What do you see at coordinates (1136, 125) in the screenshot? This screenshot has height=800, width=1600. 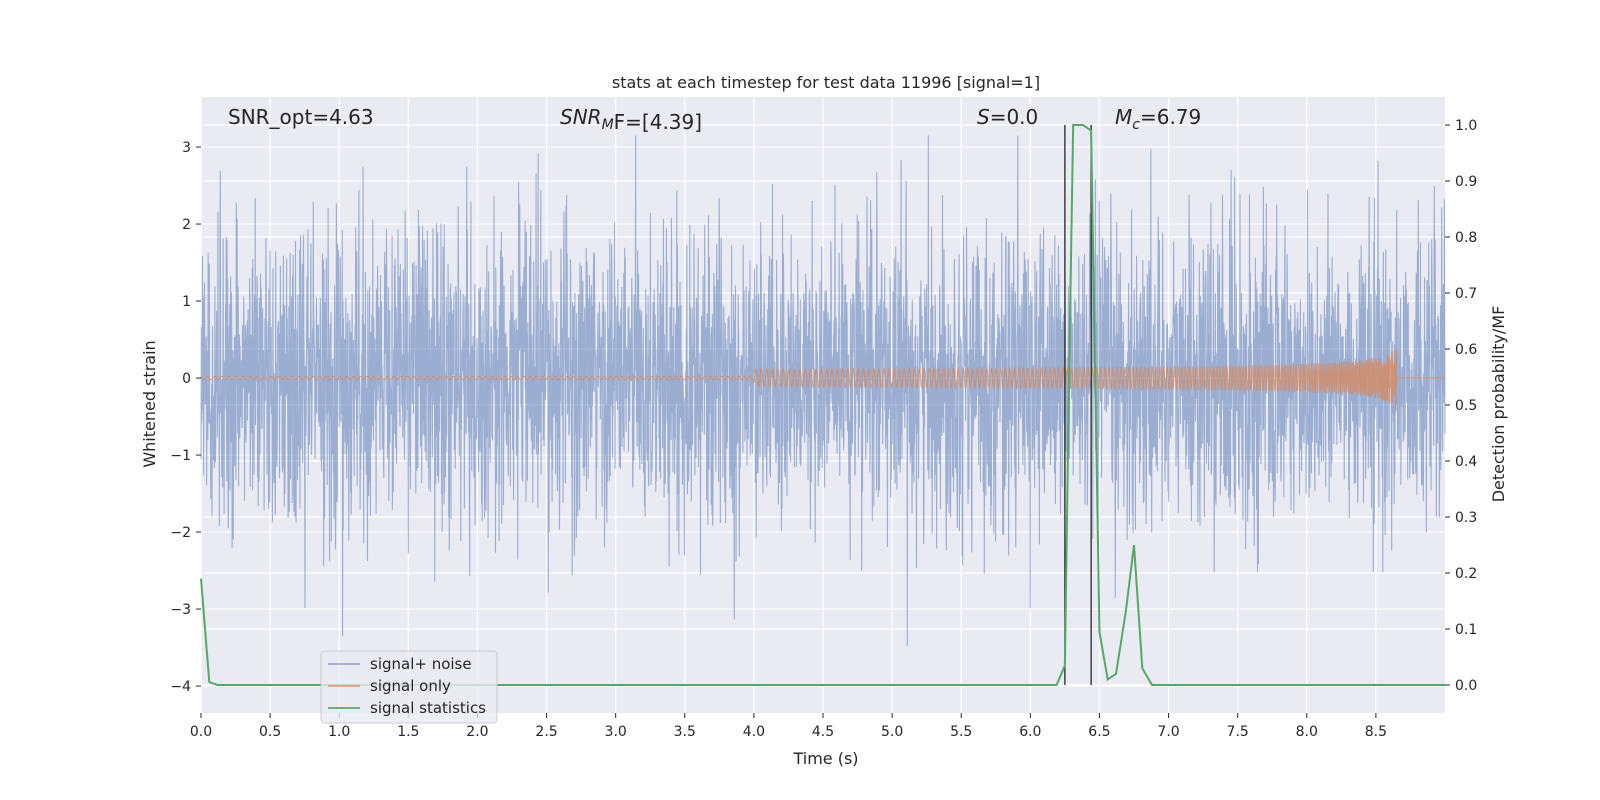 I see `annotation-mc-sub: c` at bounding box center [1136, 125].